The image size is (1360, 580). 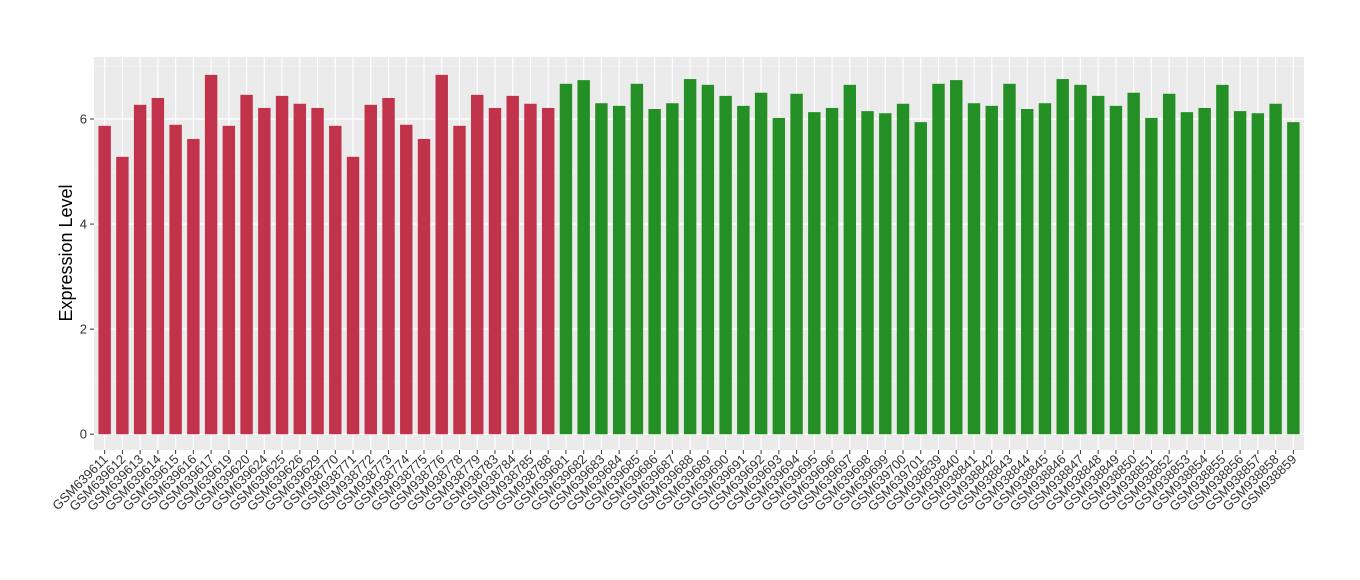 I want to click on y-tick-label: 2, so click(x=83, y=329).